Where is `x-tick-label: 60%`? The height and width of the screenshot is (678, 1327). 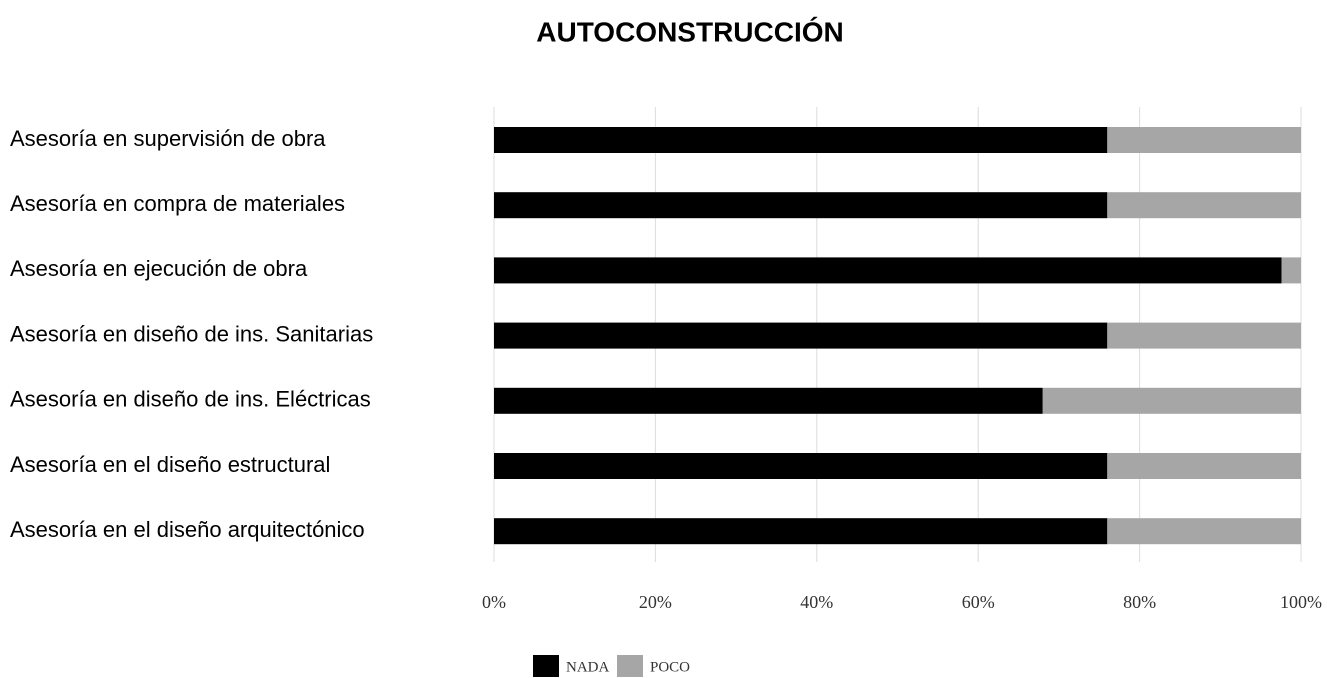 x-tick-label: 60% is located at coordinates (978, 602).